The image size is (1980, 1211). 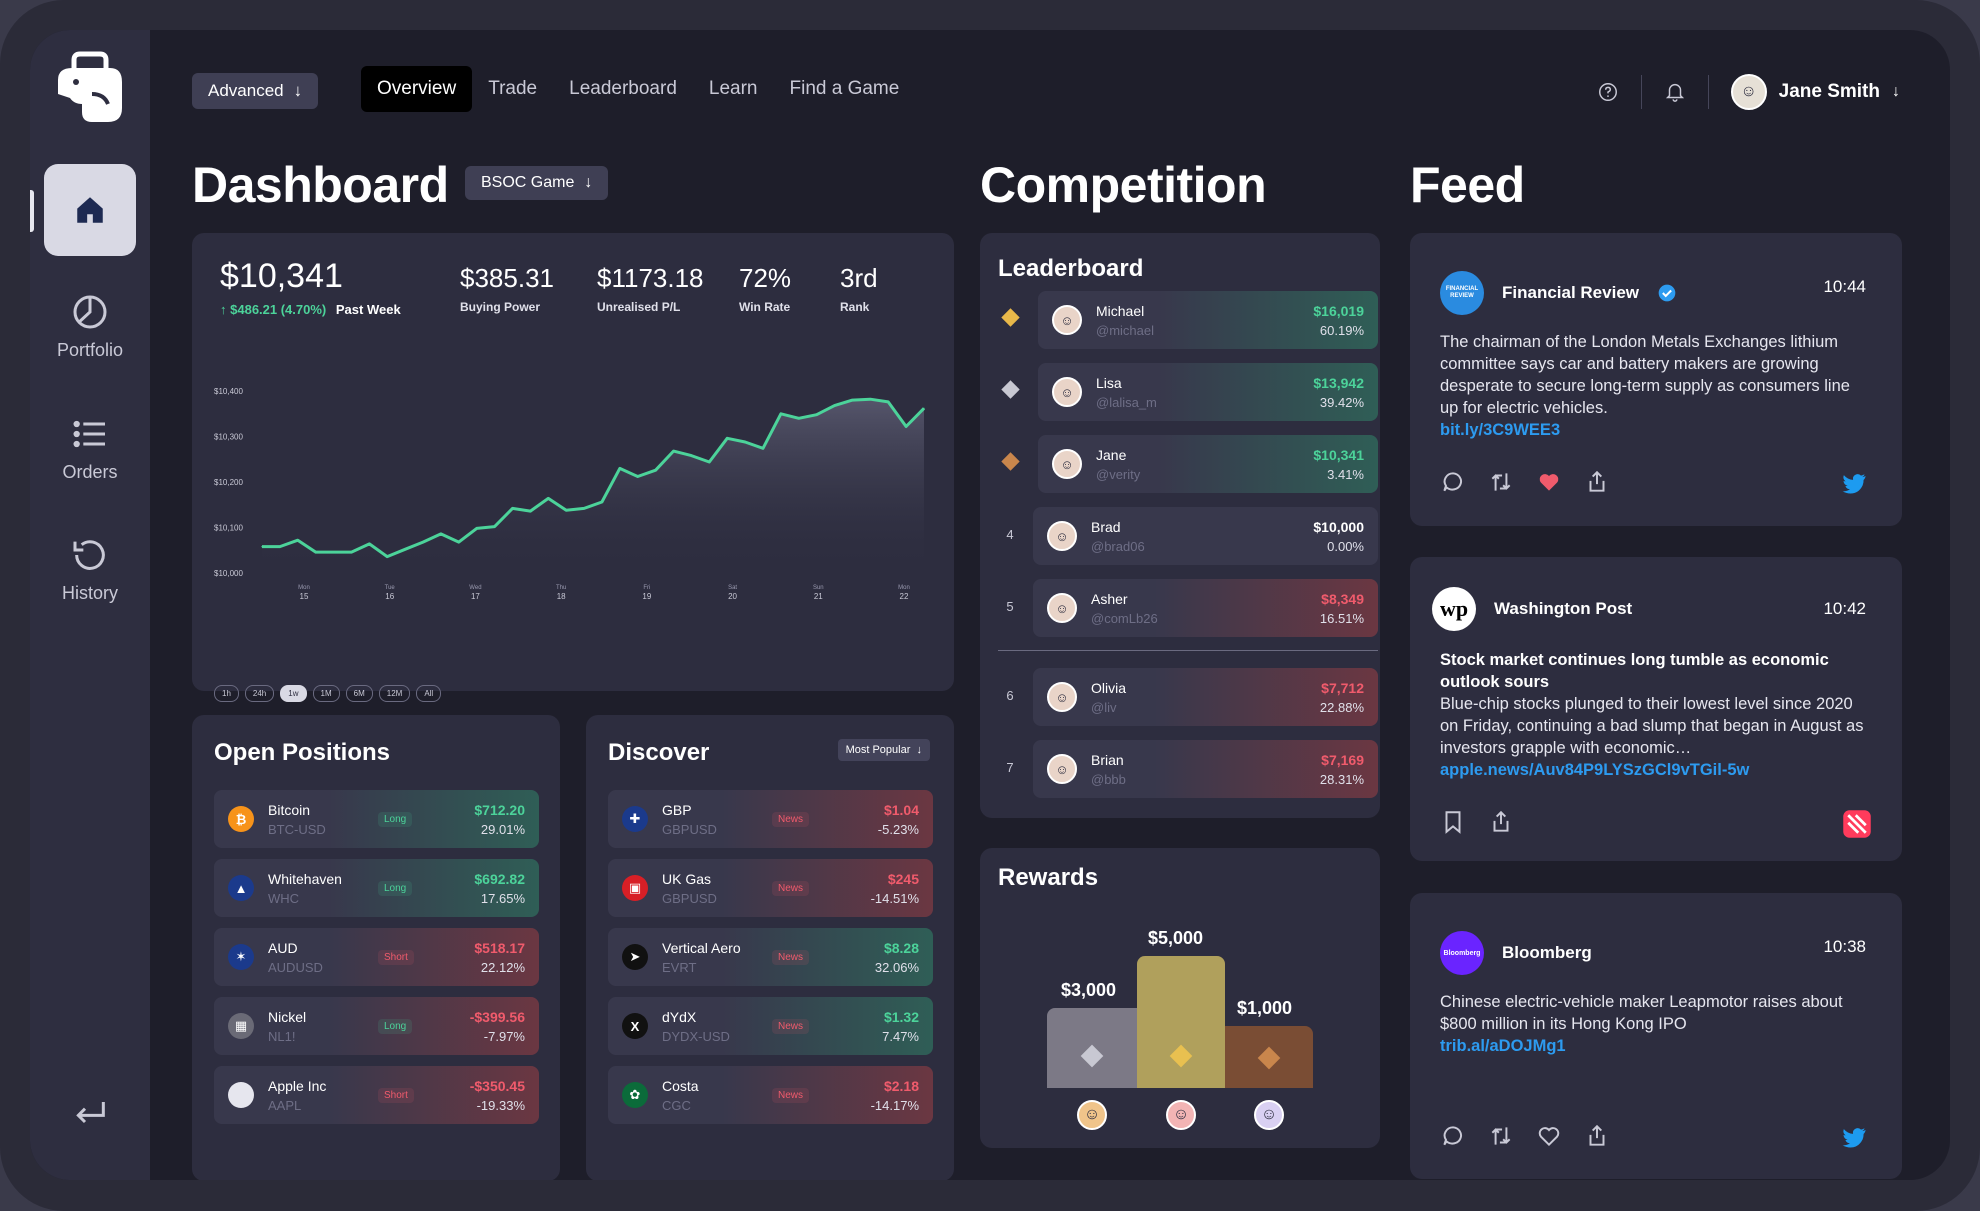 What do you see at coordinates (376, 888) in the screenshot?
I see `position-row: ▲ Whitehaven WHC Long $692.82 17.65%` at bounding box center [376, 888].